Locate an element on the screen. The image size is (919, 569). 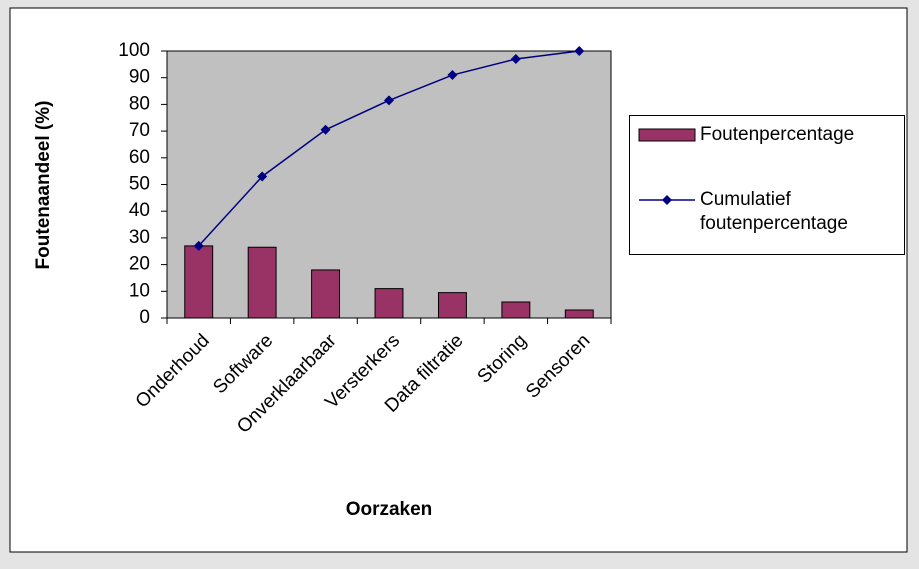
y-tick-label: 90 is located at coordinates (139, 77).